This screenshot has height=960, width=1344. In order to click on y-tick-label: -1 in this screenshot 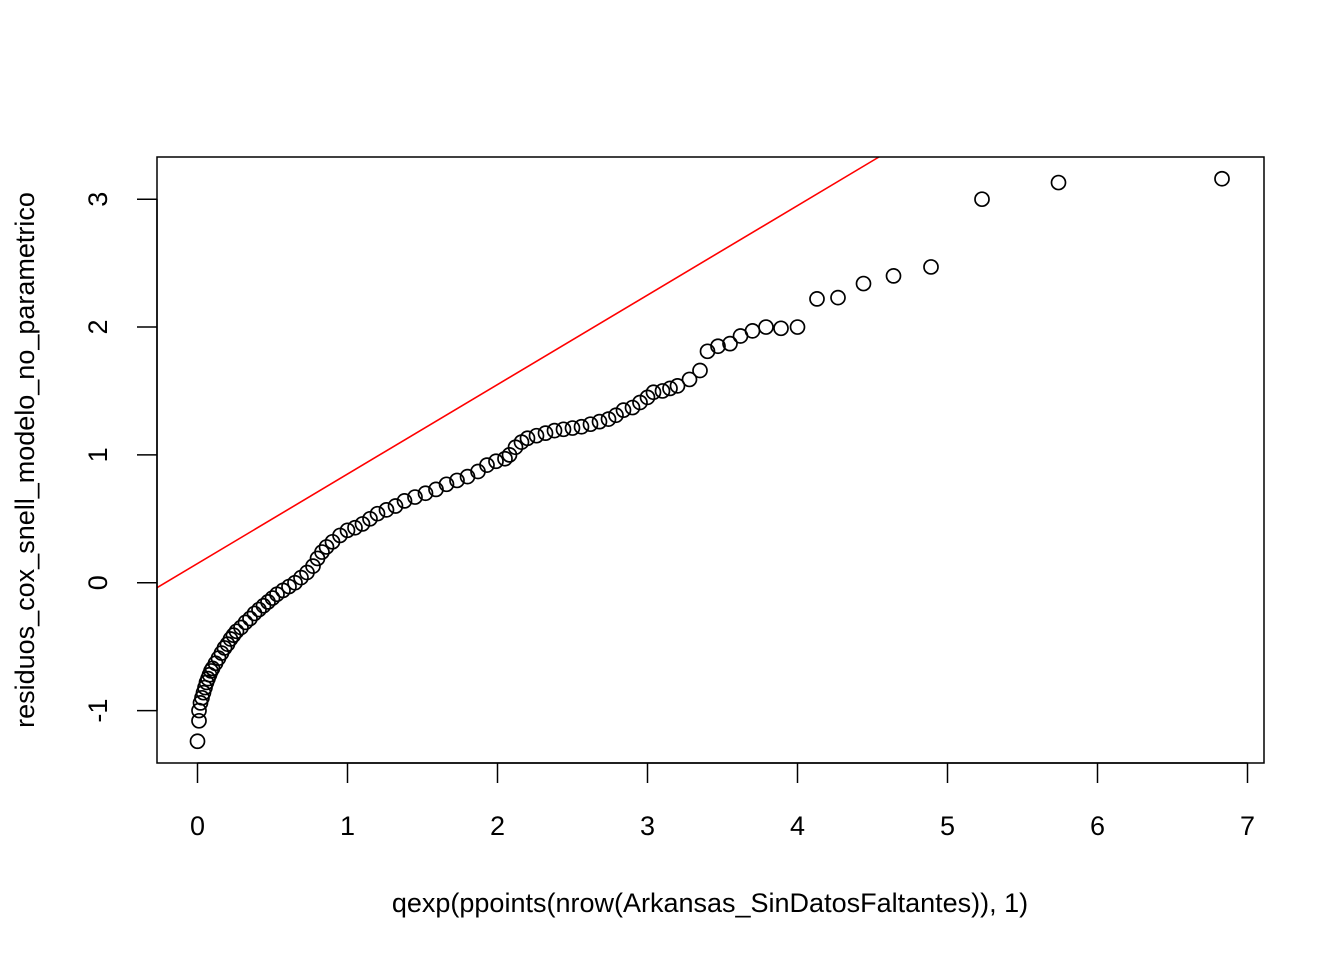, I will do `click(98, 711)`.